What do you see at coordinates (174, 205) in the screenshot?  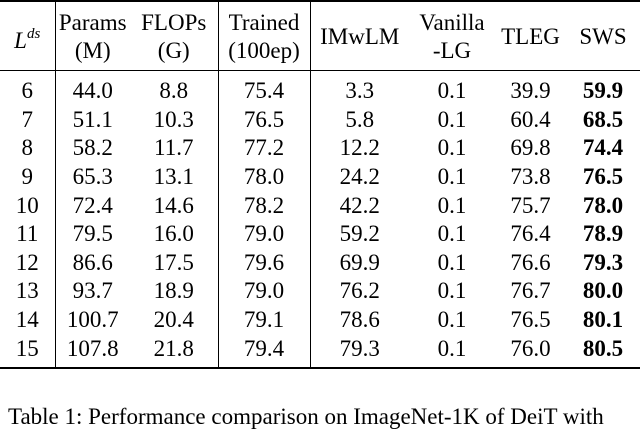 I see `cell-flops: 14.6` at bounding box center [174, 205].